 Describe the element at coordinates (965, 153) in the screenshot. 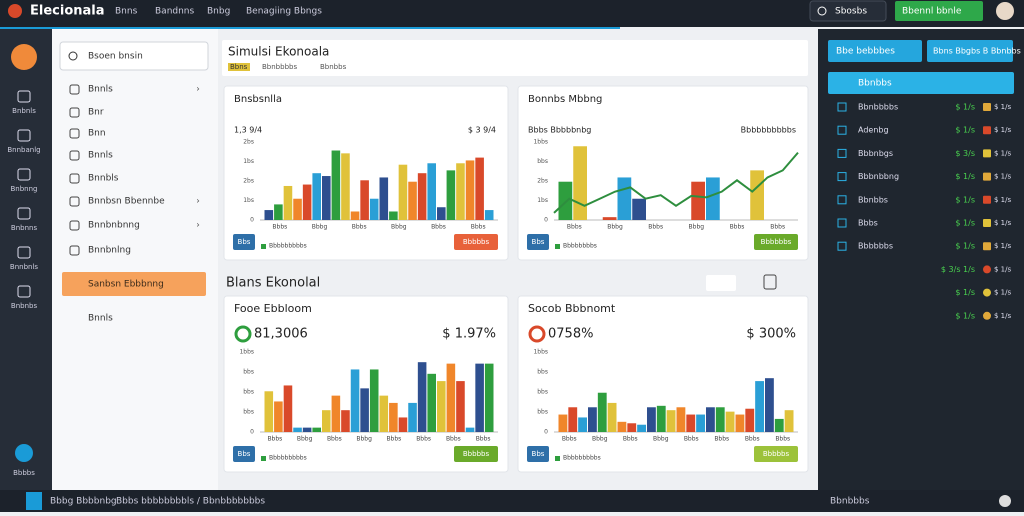

I see `row-value: $ 3/s` at that location.